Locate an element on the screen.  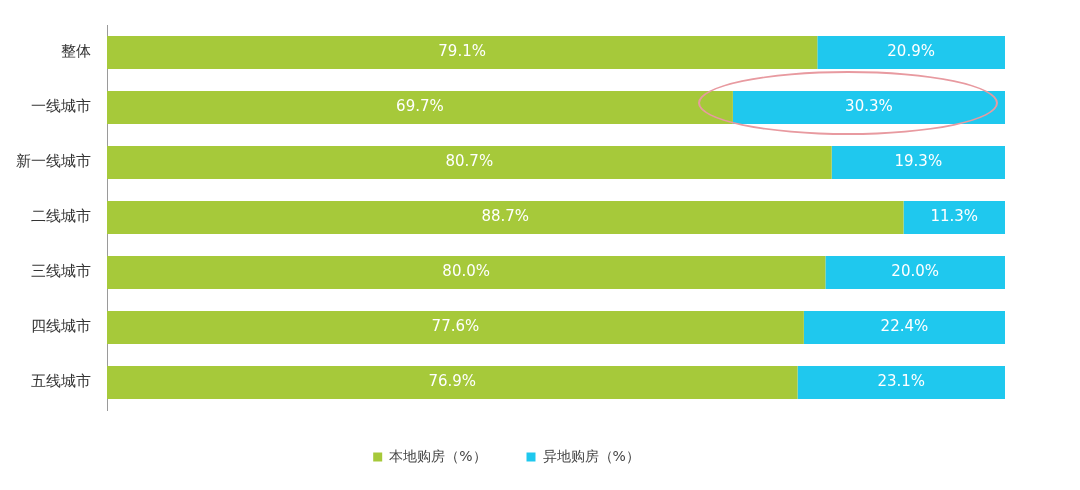
data-label: 20.0% is located at coordinates (915, 271).